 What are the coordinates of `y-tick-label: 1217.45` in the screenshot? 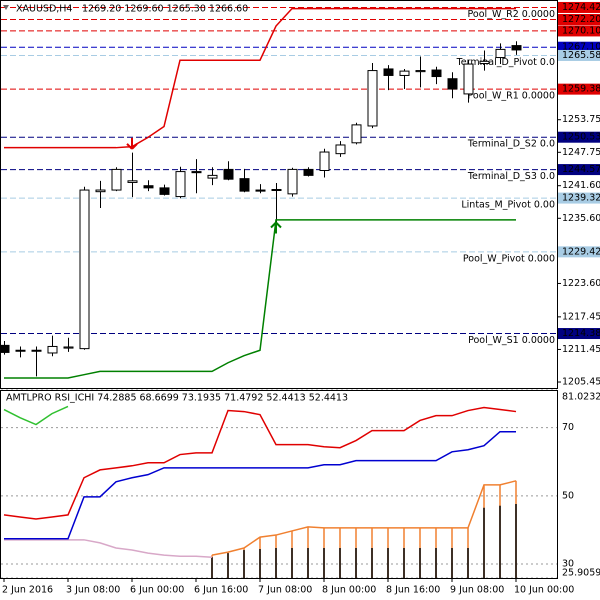 It's located at (581, 316).